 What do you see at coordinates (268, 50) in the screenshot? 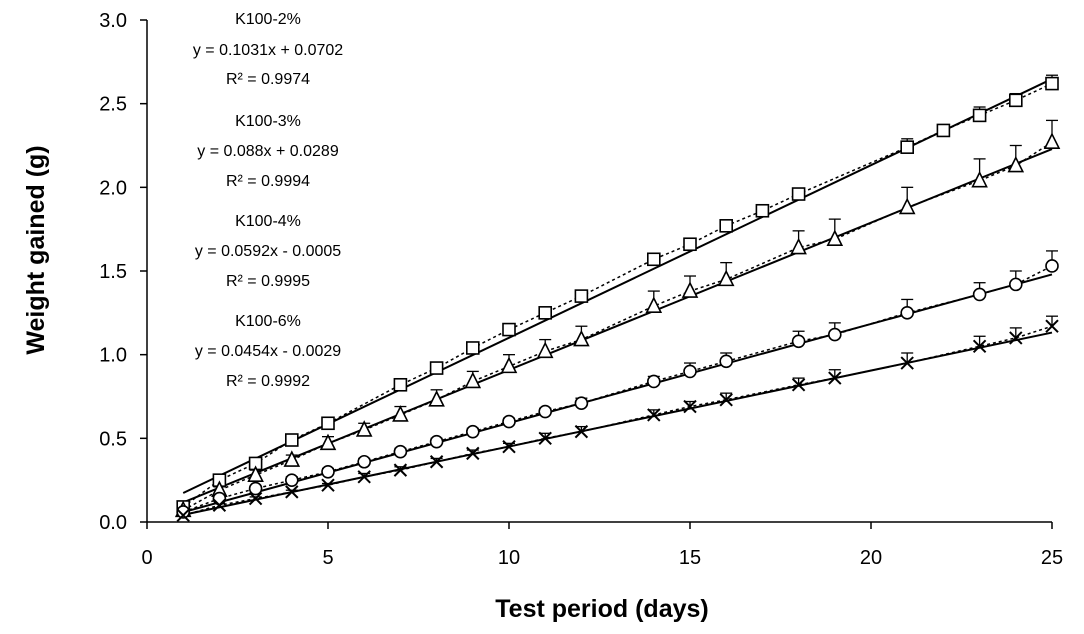
I see `annotation-equation: y = 0.1031x + 0.0702` at bounding box center [268, 50].